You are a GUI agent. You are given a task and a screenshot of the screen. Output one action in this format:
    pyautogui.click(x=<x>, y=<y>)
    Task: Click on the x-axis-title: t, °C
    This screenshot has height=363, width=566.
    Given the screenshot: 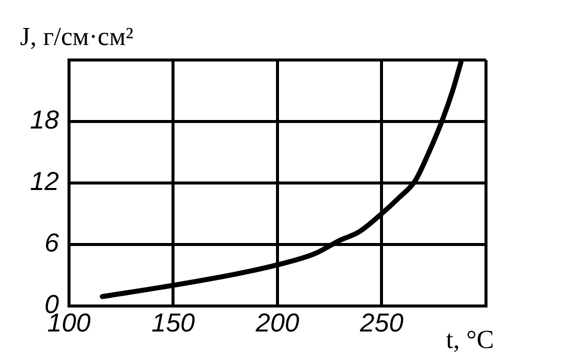 What is the action you would take?
    pyautogui.click(x=470, y=339)
    